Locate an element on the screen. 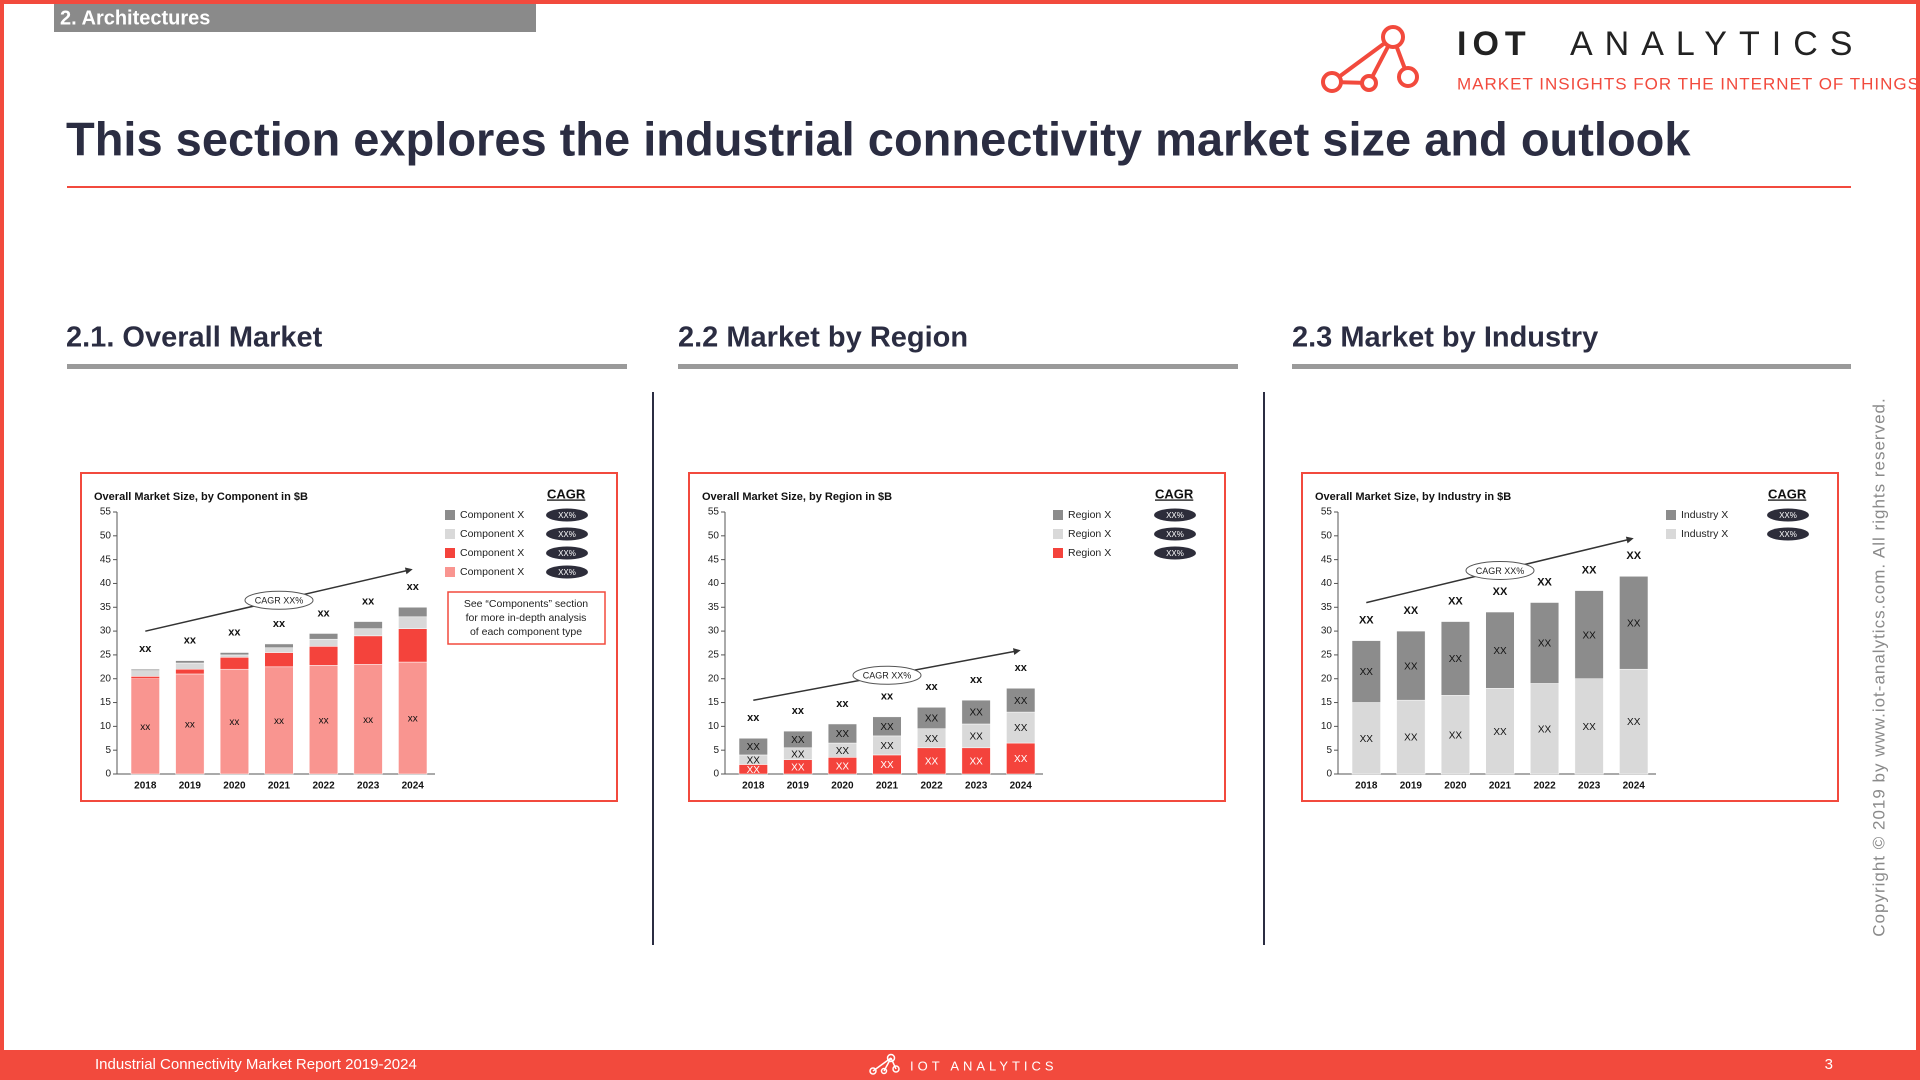 This screenshot has width=1920, height=1080. y-tick-label: 55 is located at coordinates (106, 512).